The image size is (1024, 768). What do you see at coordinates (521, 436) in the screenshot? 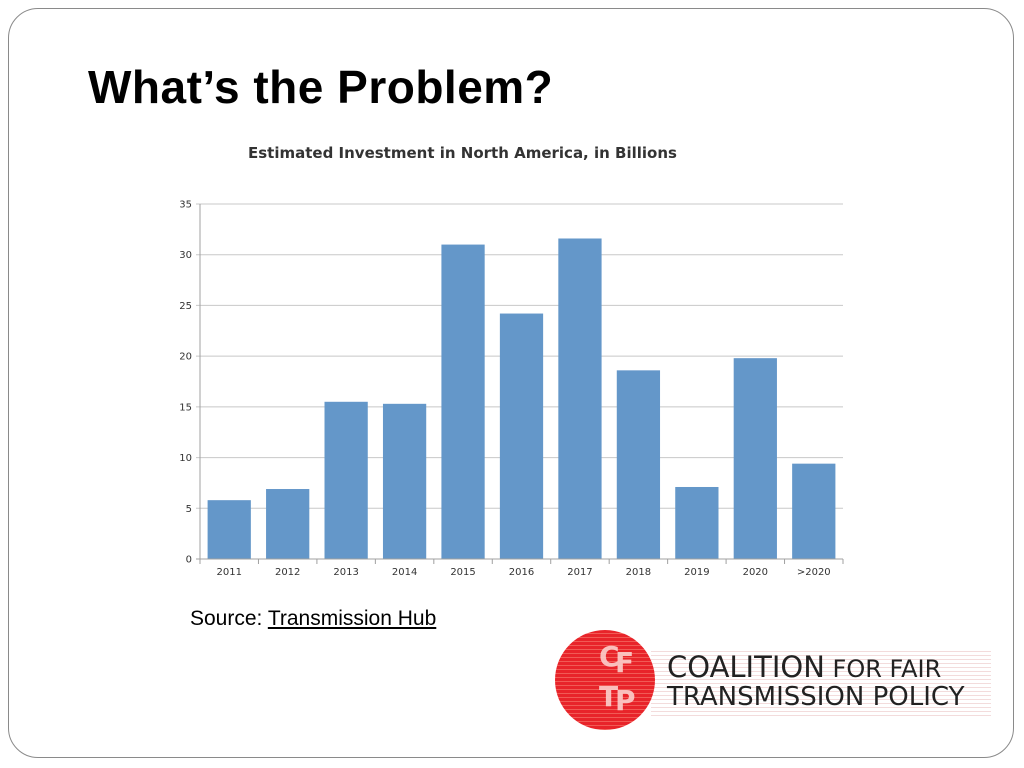
I see `bar-2016` at bounding box center [521, 436].